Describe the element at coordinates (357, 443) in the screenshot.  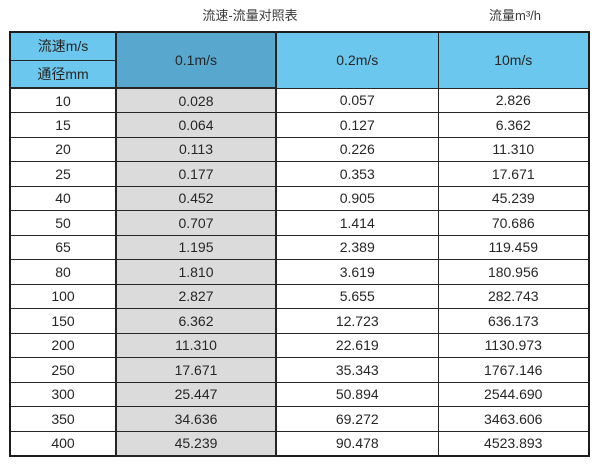
I see `flow-value-cell: 90.478` at that location.